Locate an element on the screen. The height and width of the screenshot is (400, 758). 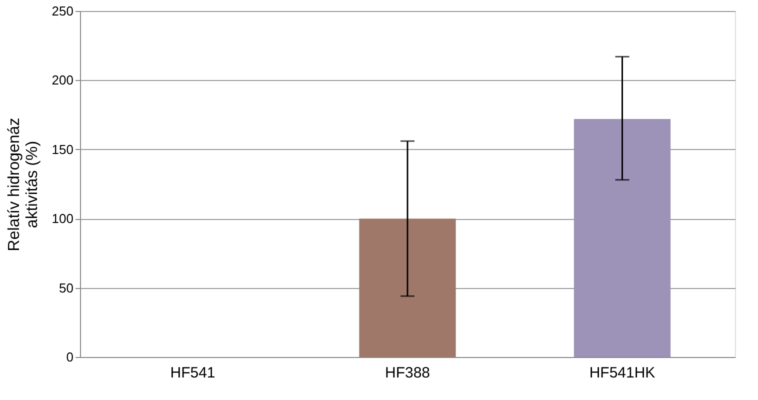
x-tick-label: HF541HK is located at coordinates (622, 373).